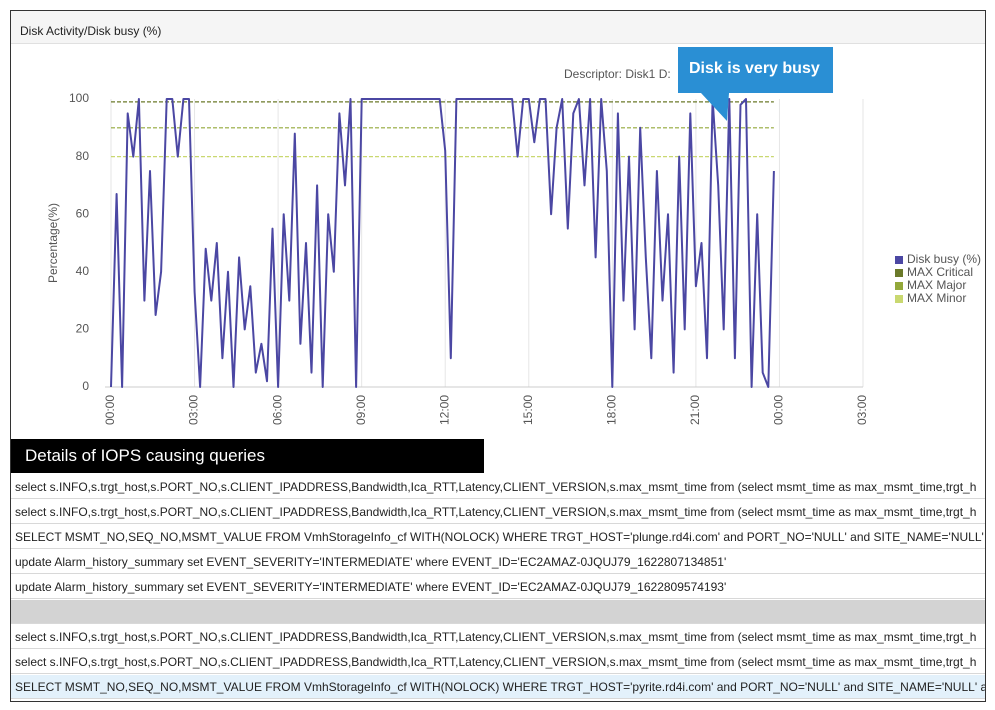  Describe the element at coordinates (612, 410) in the screenshot. I see `x-tick-label: 18:00` at that location.